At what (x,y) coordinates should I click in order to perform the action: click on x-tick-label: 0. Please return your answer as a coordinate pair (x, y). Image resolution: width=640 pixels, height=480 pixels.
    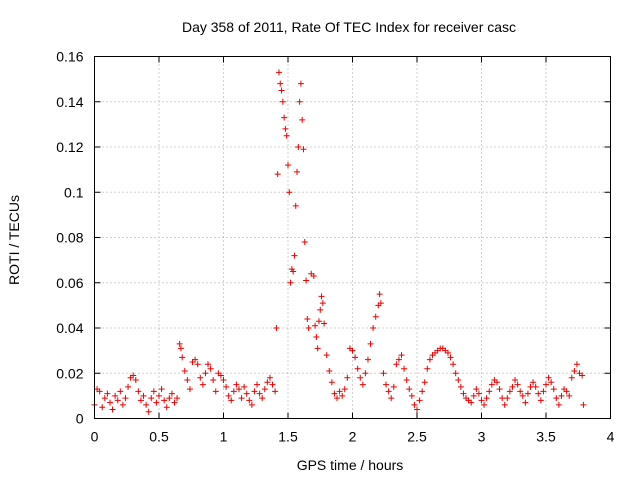
    Looking at the image, I should click on (95, 437).